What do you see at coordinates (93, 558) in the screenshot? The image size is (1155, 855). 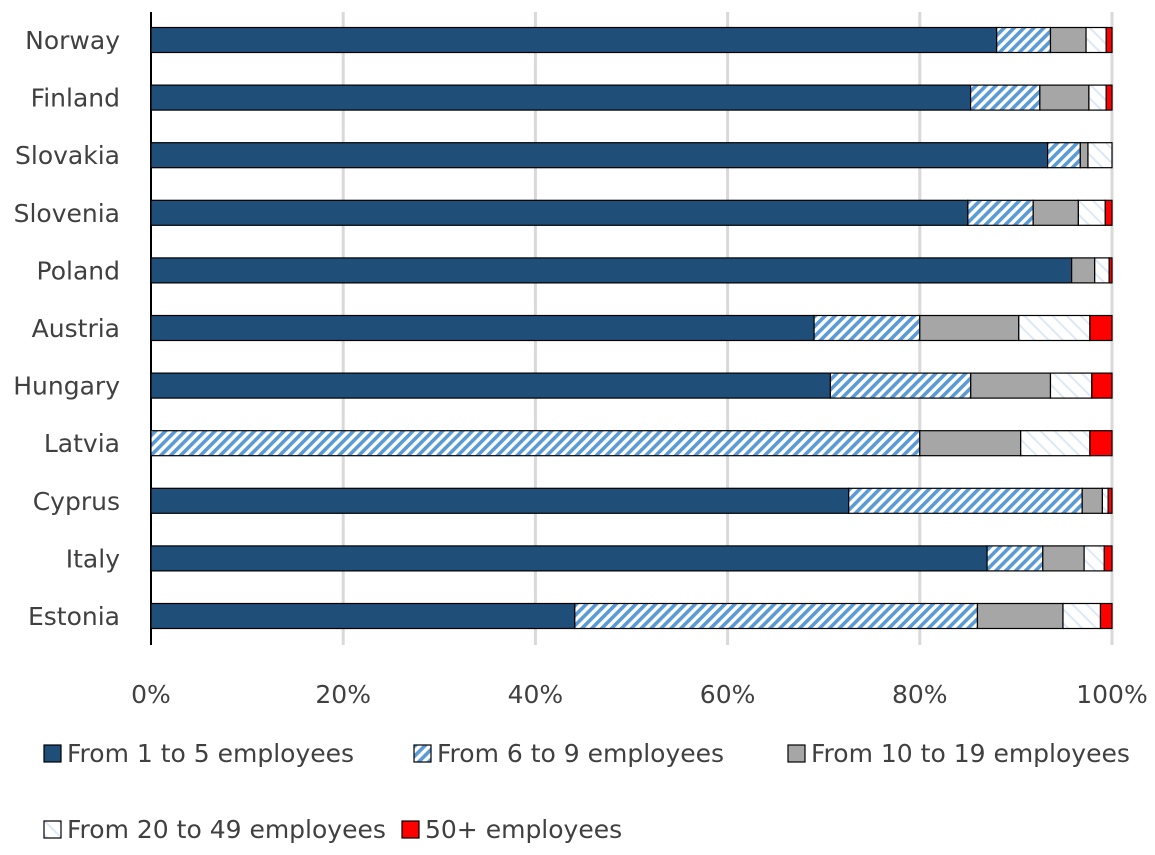 I see `category-label: Italy` at bounding box center [93, 558].